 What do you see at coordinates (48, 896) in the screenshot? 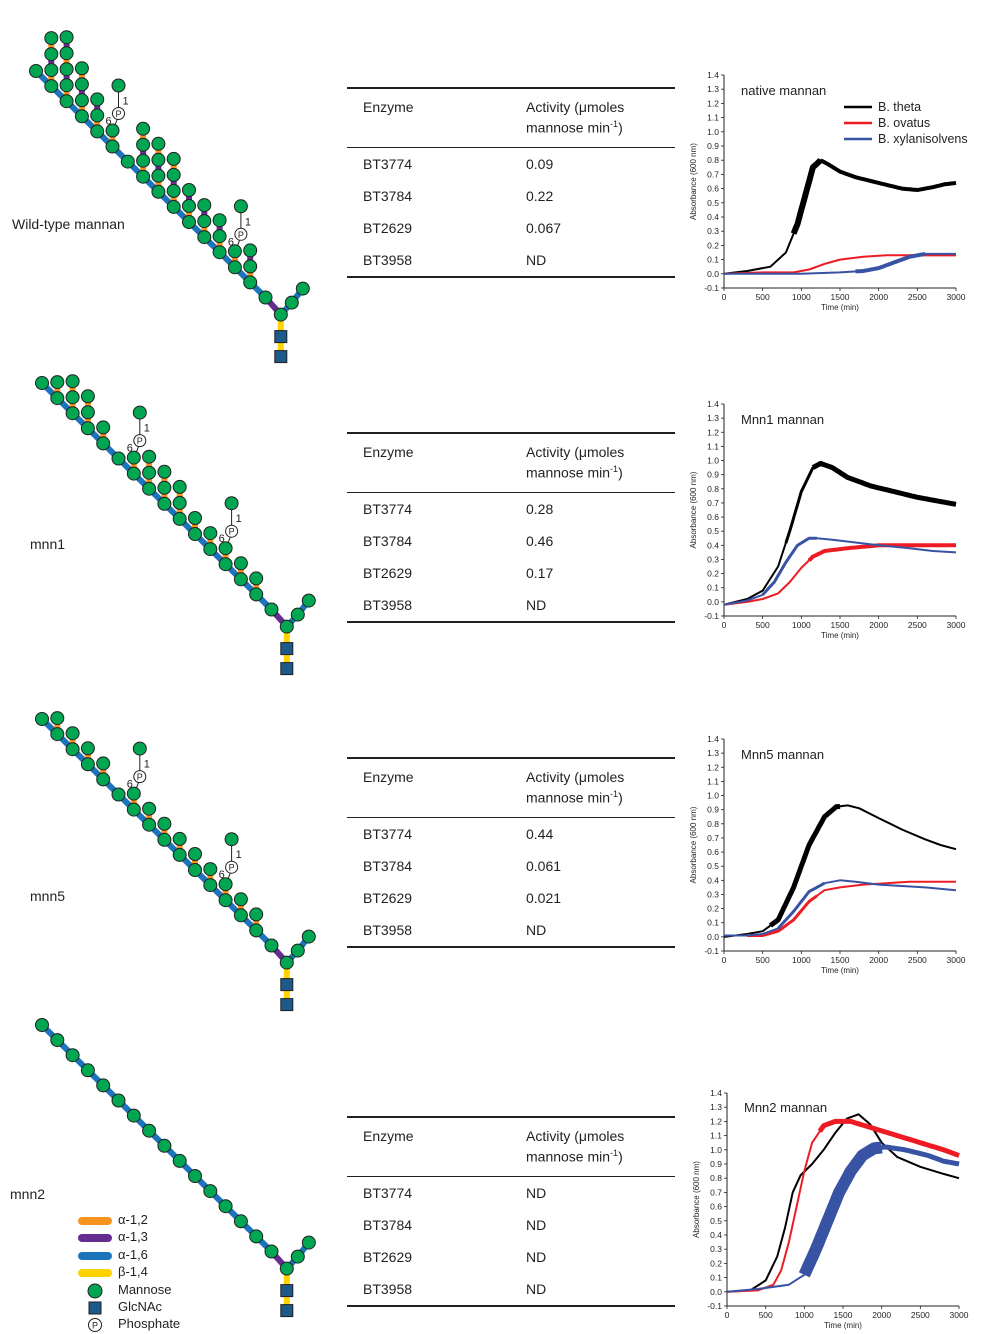
I see `structure-label-mnn5: mnn5` at bounding box center [48, 896].